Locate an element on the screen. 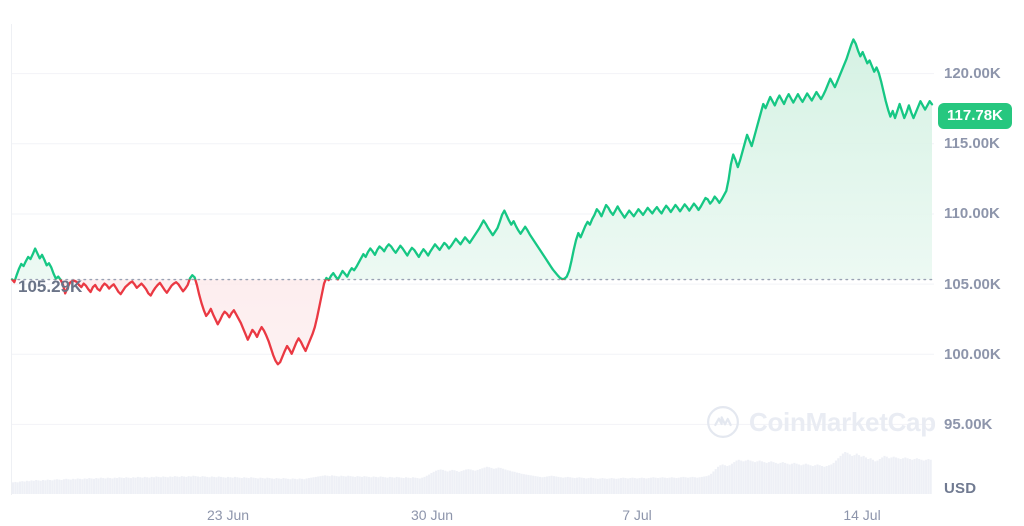 The image size is (1024, 526). y-axis-tick-label: 115.00K is located at coordinates (972, 144).